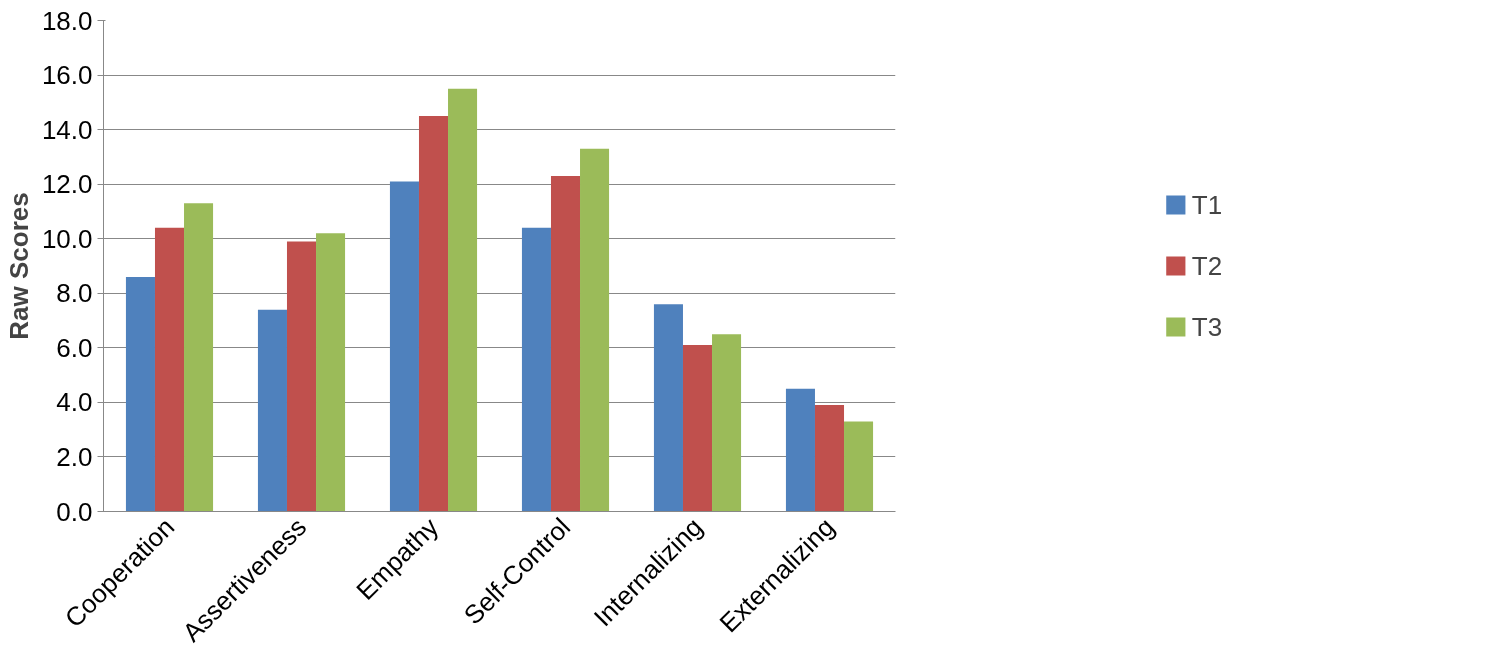 The image size is (1490, 661). Describe the element at coordinates (67, 20) in the screenshot. I see `y-tick-label: 18.0` at that location.